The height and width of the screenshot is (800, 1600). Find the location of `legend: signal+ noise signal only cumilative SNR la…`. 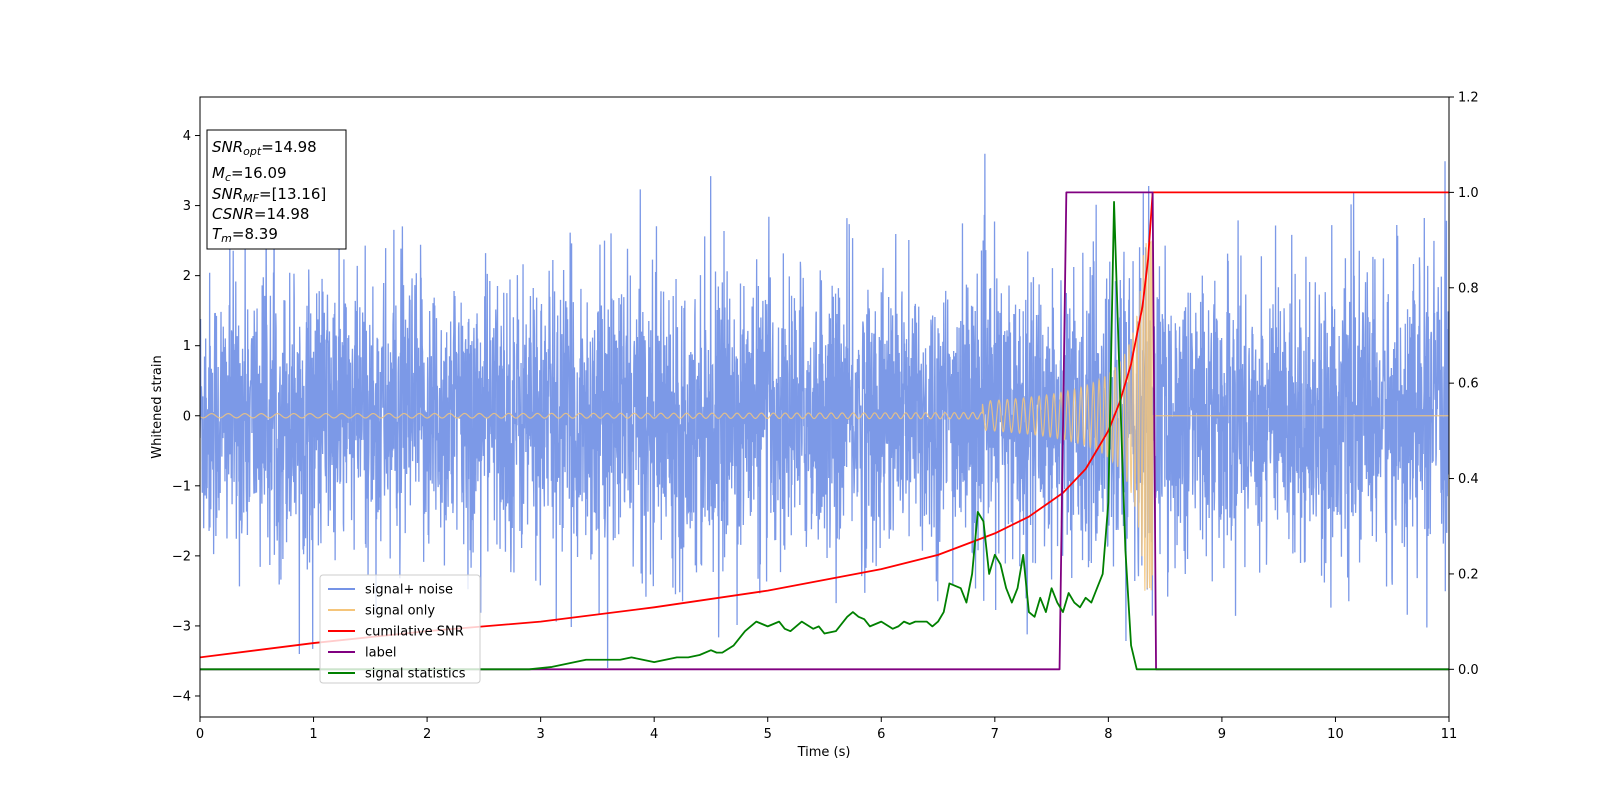

legend: signal+ noise signal only cumilative SNR la… is located at coordinates (400, 629).